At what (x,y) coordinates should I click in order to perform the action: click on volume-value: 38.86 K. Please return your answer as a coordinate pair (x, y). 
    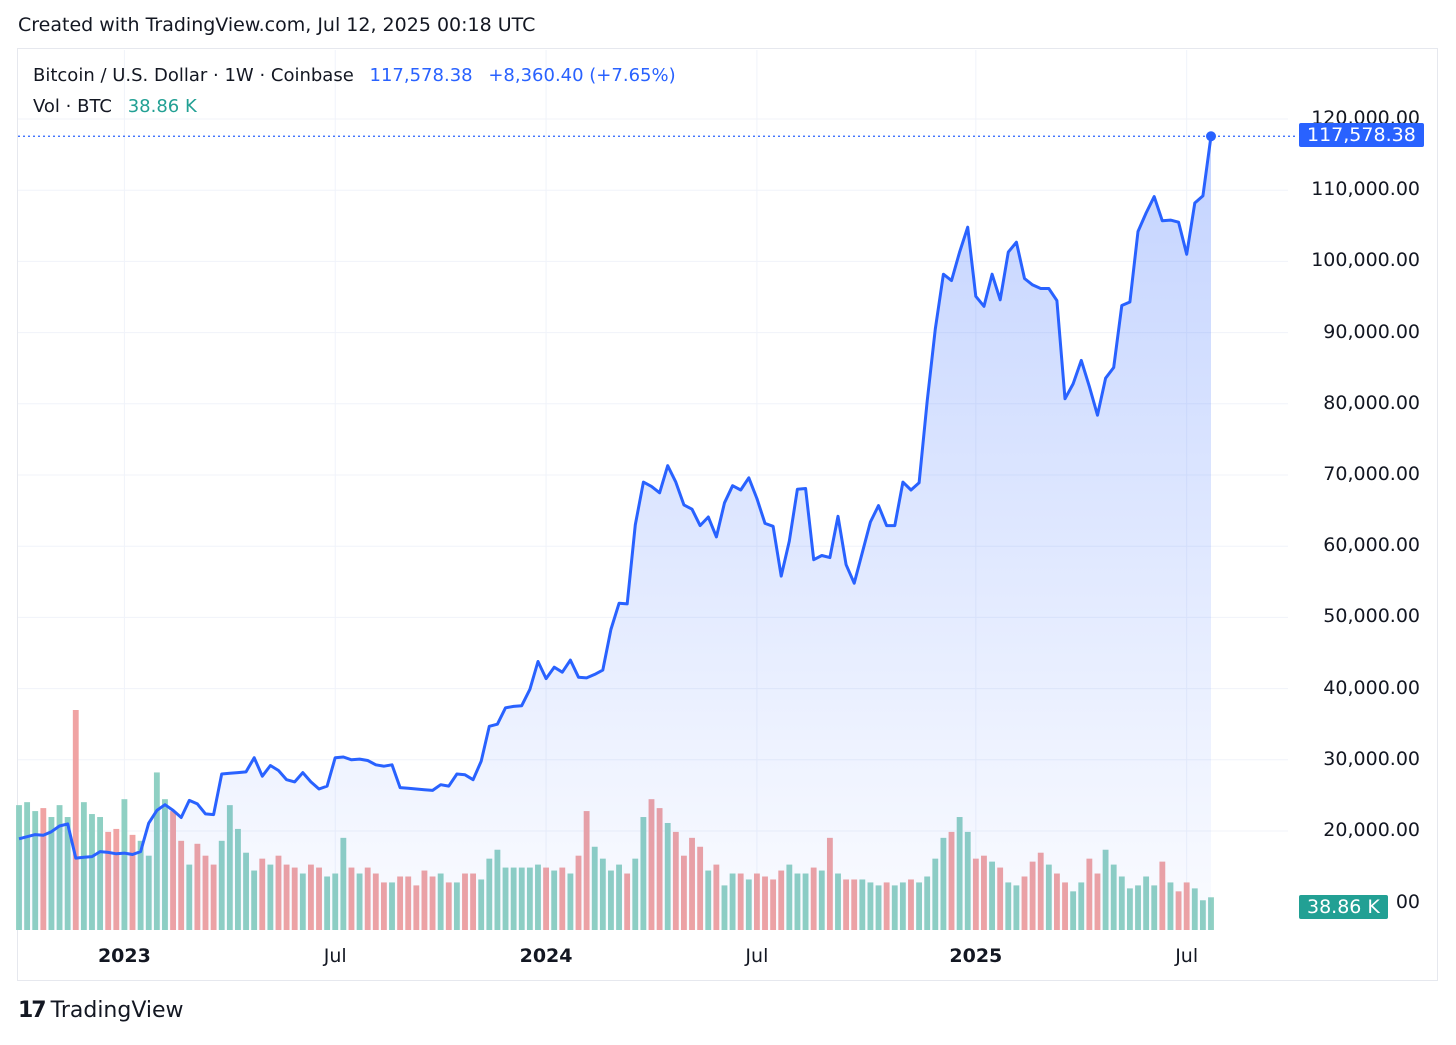
    Looking at the image, I should click on (162, 106).